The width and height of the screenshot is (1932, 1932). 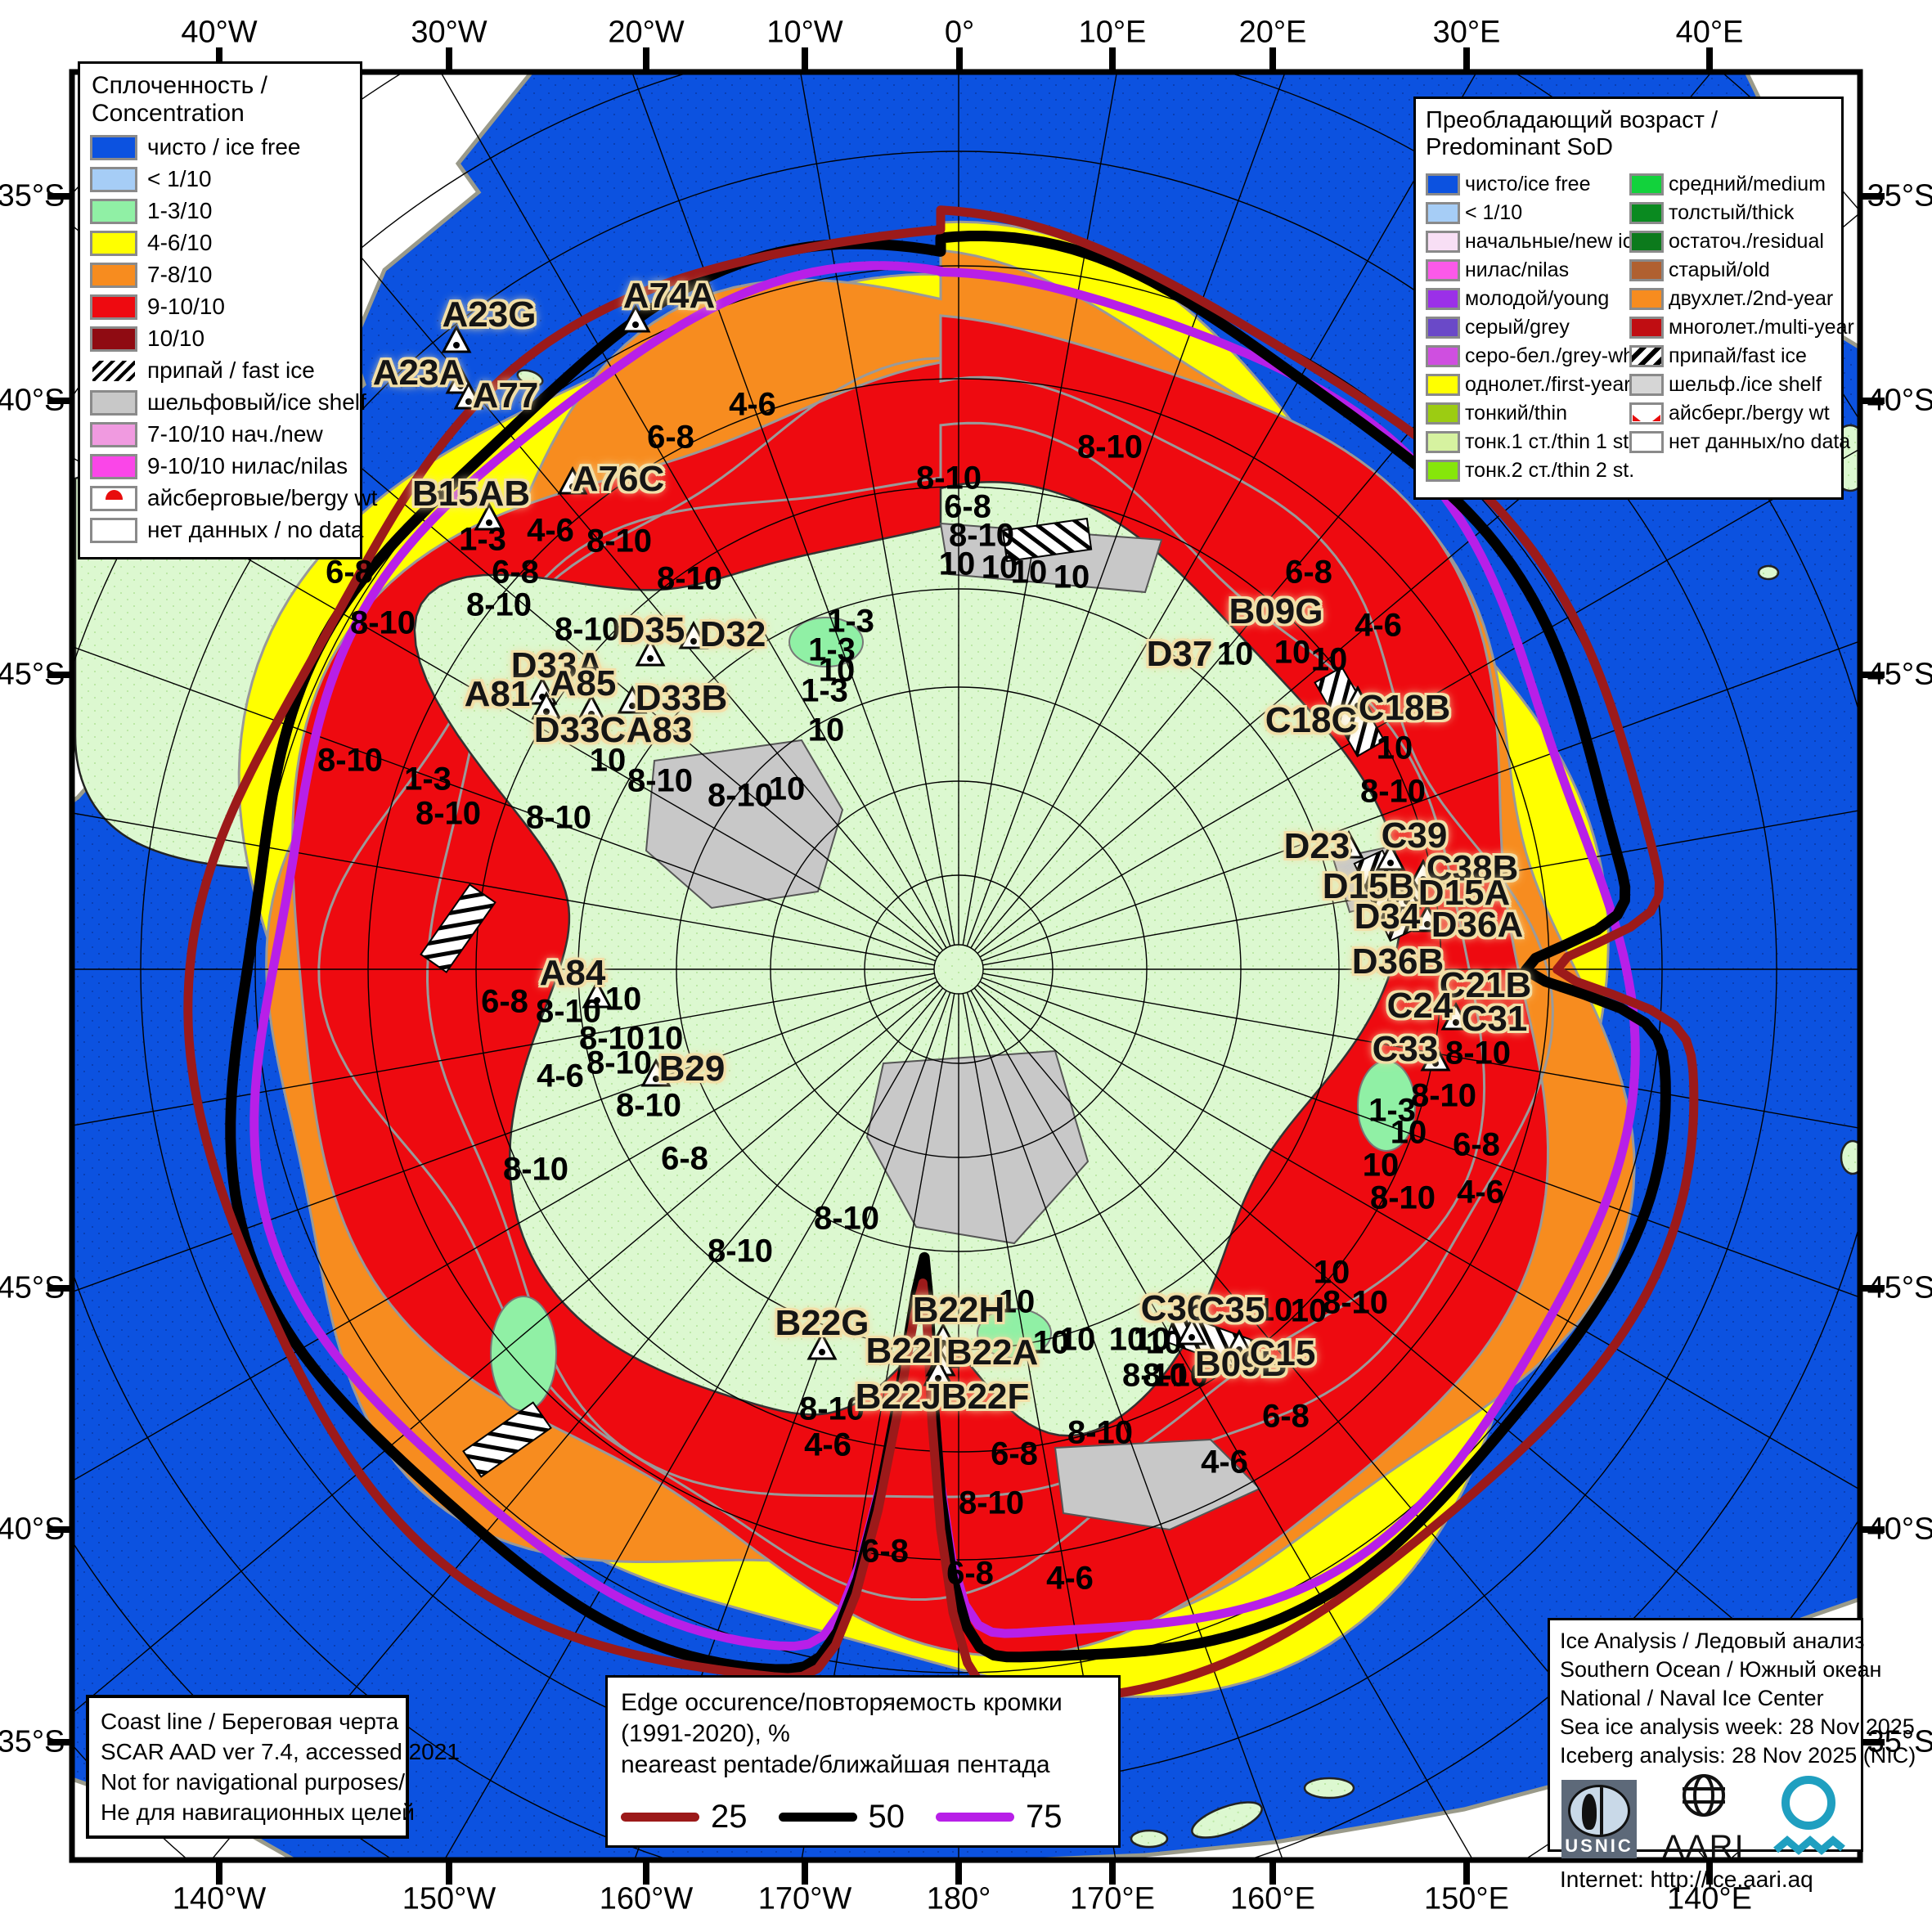 What do you see at coordinates (248, 466) in the screenshot?
I see `legend-label: 9-10/10 нилас/nilas` at bounding box center [248, 466].